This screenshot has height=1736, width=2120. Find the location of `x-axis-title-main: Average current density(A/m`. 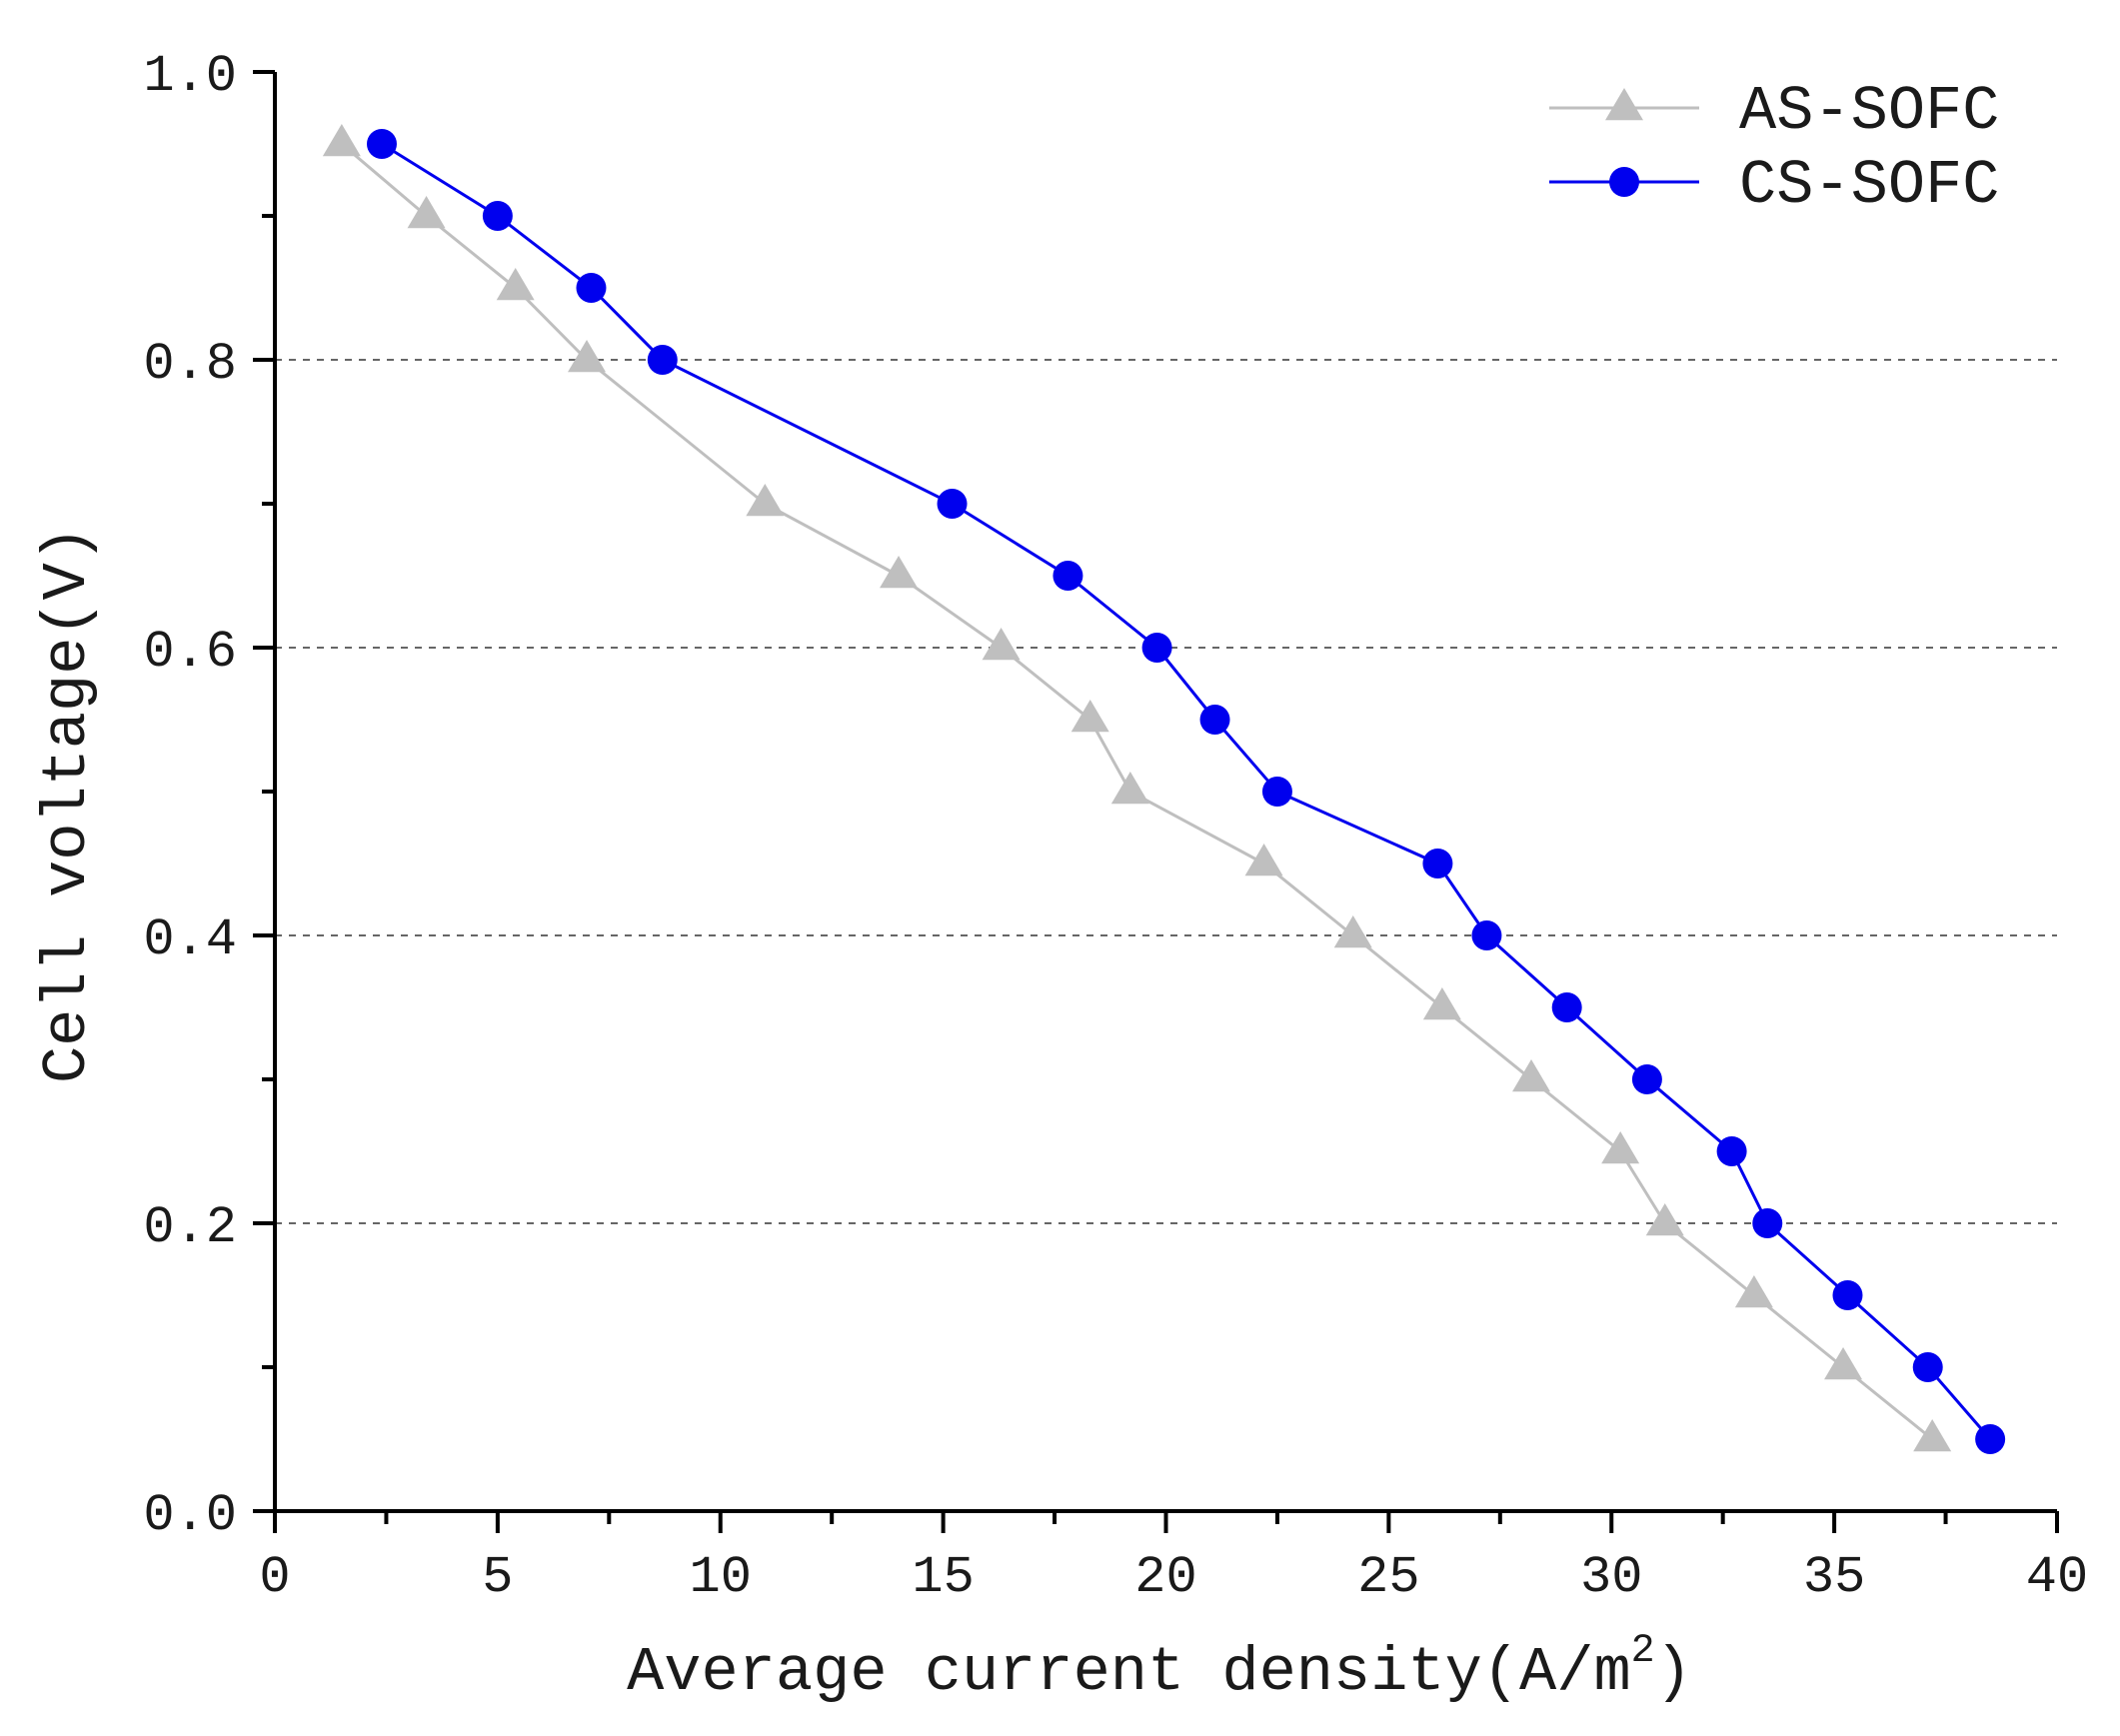

x-axis-title-main: Average current density(A/m is located at coordinates (1129, 1672).